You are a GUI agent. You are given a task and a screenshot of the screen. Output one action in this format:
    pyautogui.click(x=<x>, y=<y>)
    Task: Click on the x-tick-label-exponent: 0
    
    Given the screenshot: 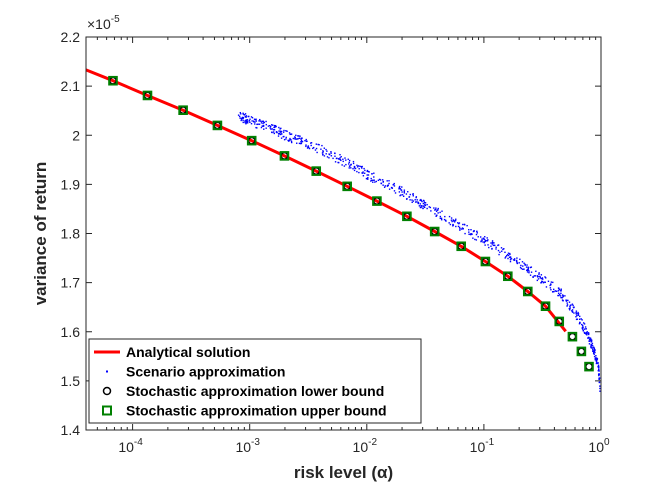 What is the action you would take?
    pyautogui.click(x=607, y=442)
    